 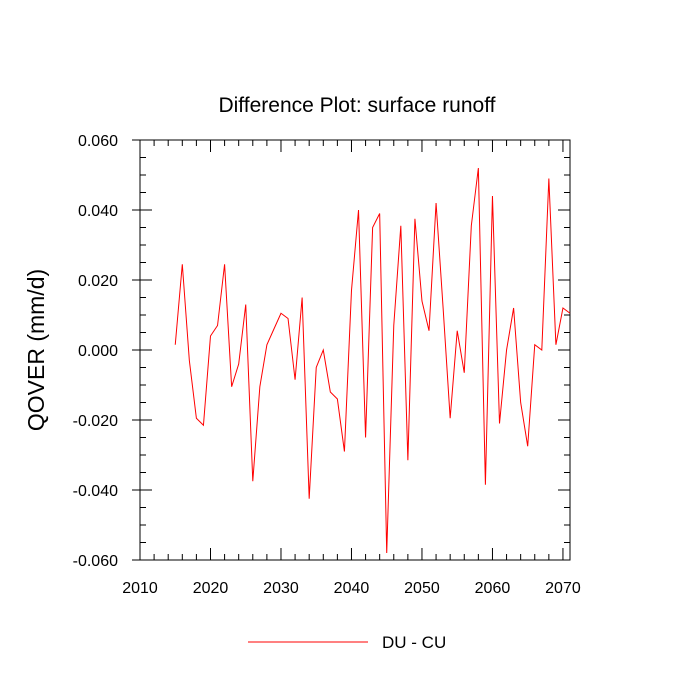 What do you see at coordinates (95, 561) in the screenshot?
I see `y-tick-label: -0.060` at bounding box center [95, 561].